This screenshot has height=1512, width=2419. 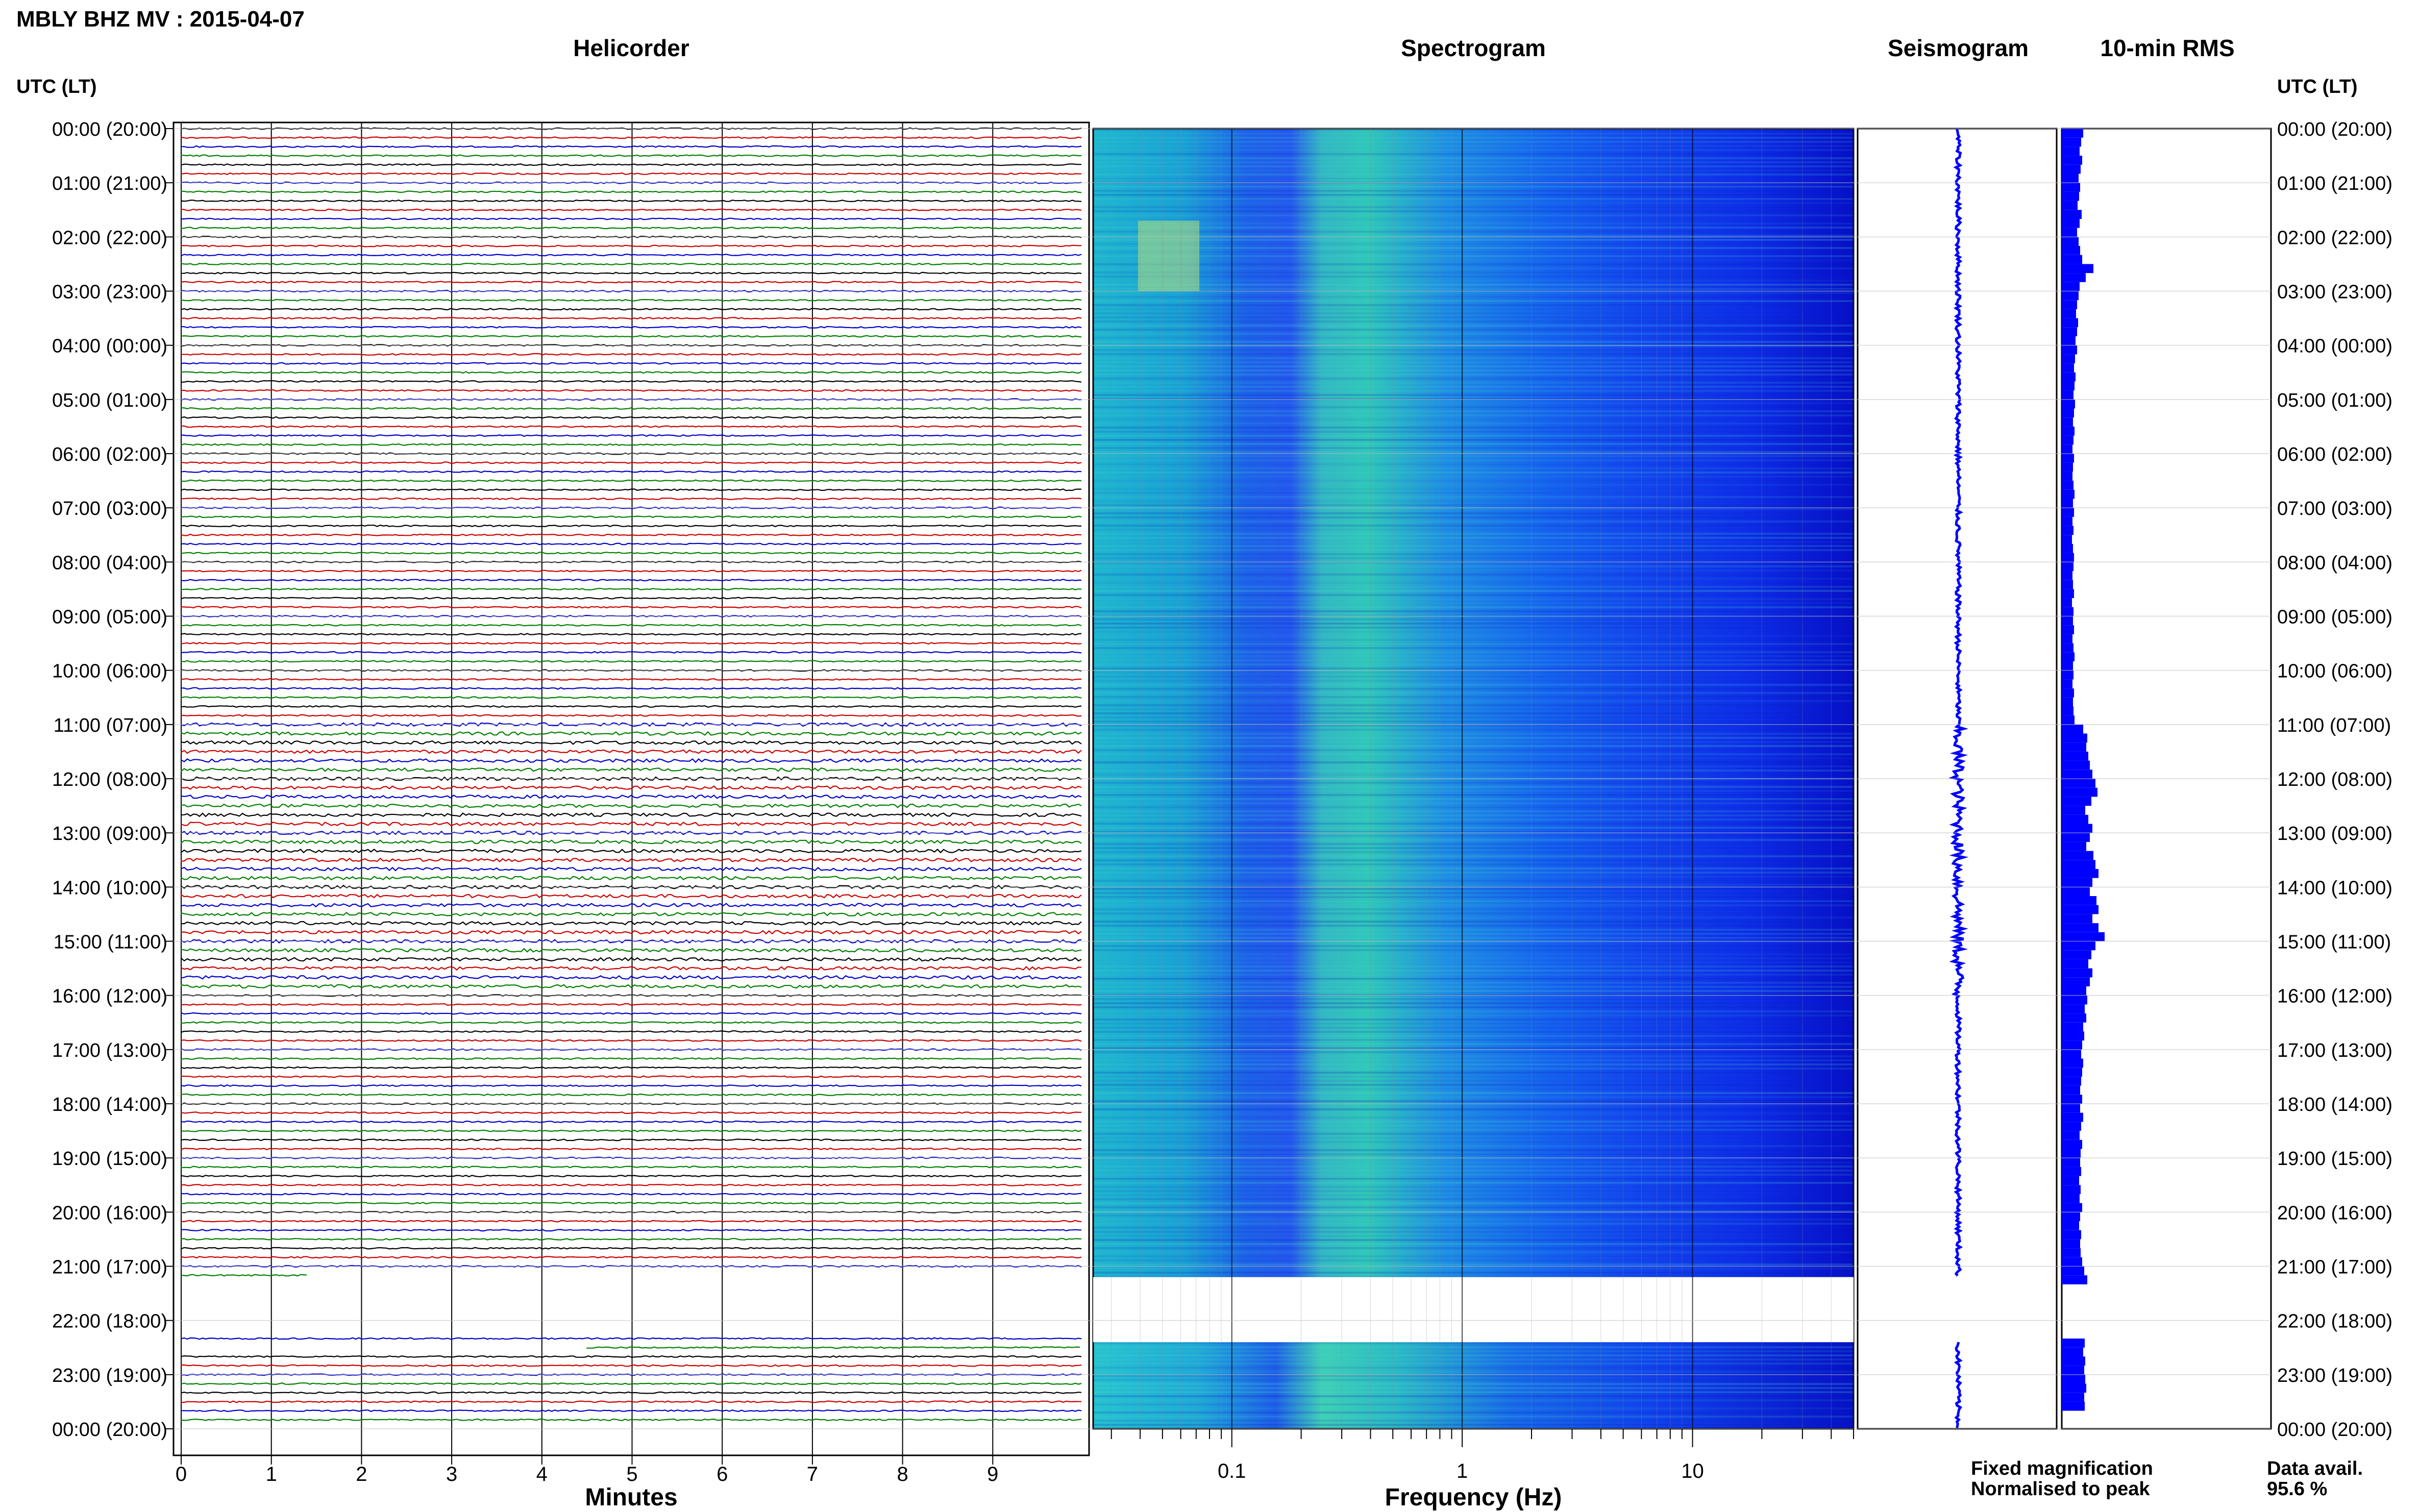 What do you see at coordinates (271, 1474) in the screenshot?
I see `minute-tick-label: 1` at bounding box center [271, 1474].